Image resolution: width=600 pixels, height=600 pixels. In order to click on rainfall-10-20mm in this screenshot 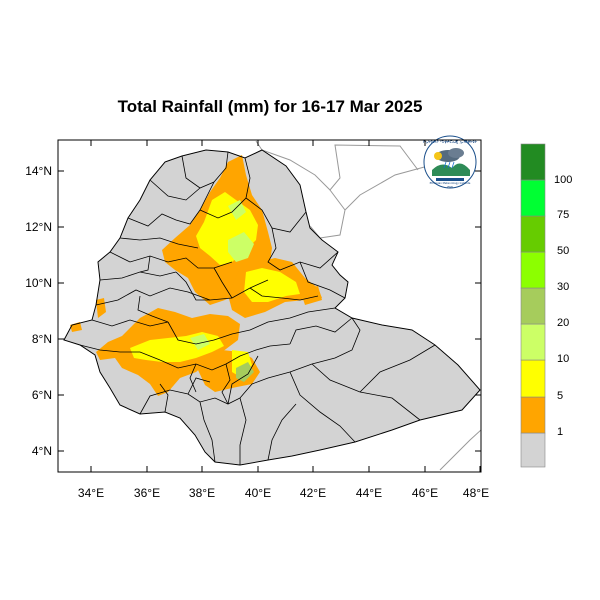, I will do `click(222, 275)`.